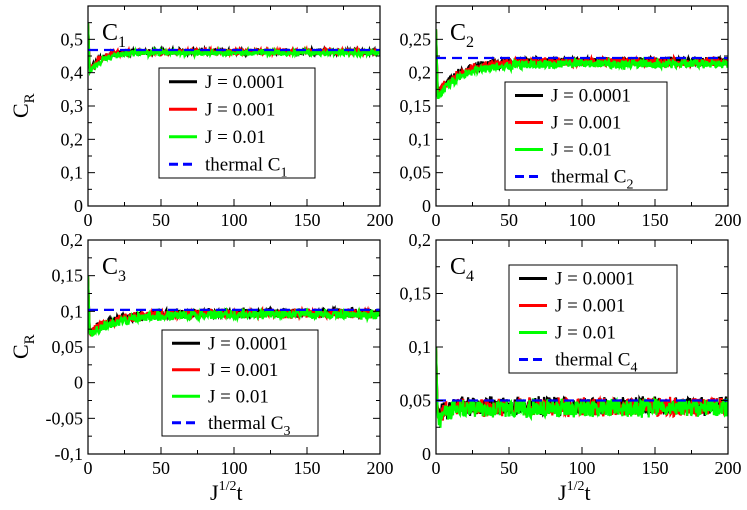  I want to click on panel-label: C2, so click(462, 35).